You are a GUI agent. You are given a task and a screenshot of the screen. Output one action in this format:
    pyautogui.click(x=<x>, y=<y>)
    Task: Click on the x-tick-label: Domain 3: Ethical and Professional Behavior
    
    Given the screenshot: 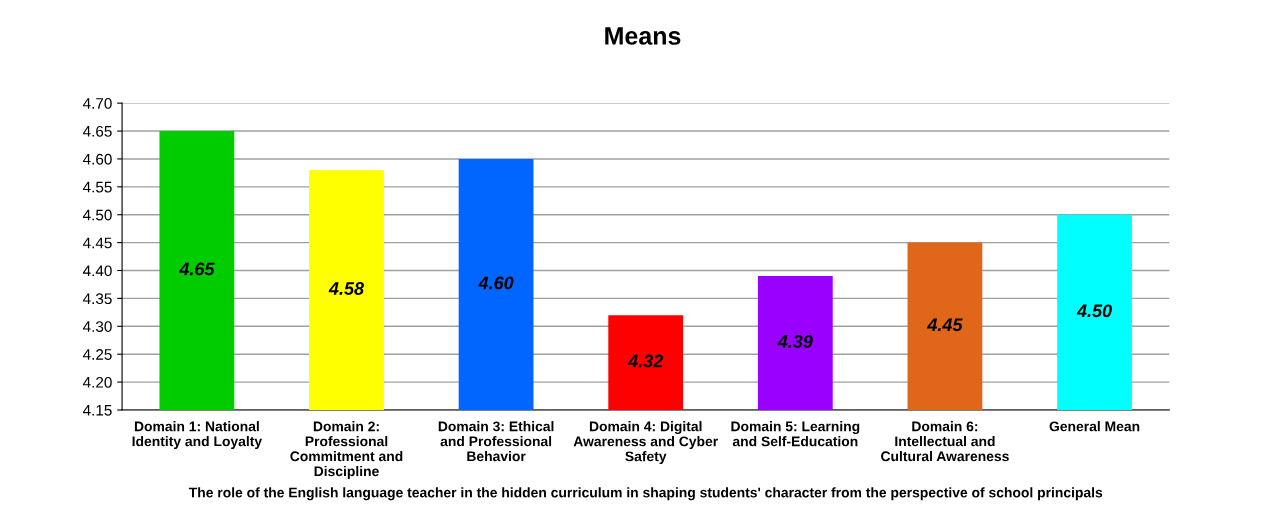 What is the action you would take?
    pyautogui.click(x=496, y=441)
    